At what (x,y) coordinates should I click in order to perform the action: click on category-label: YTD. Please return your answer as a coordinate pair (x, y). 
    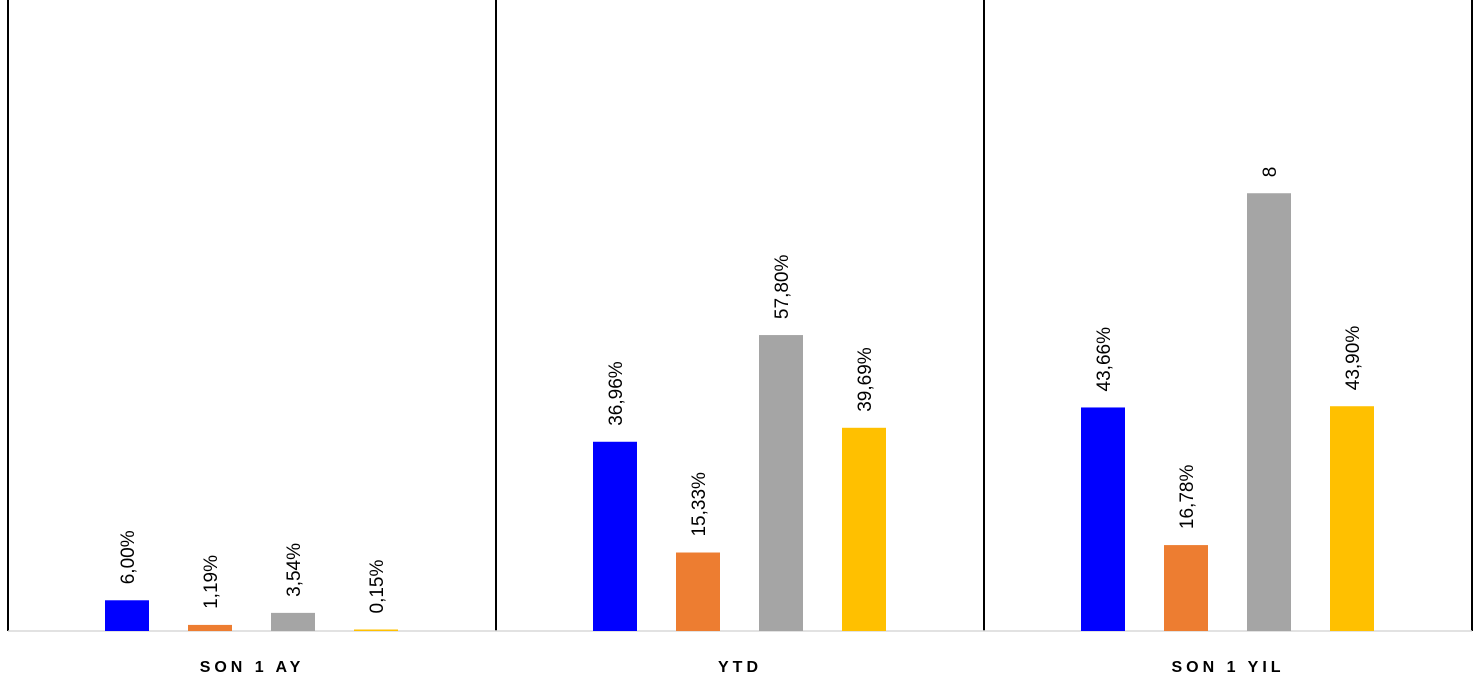
    Looking at the image, I should click on (740, 667).